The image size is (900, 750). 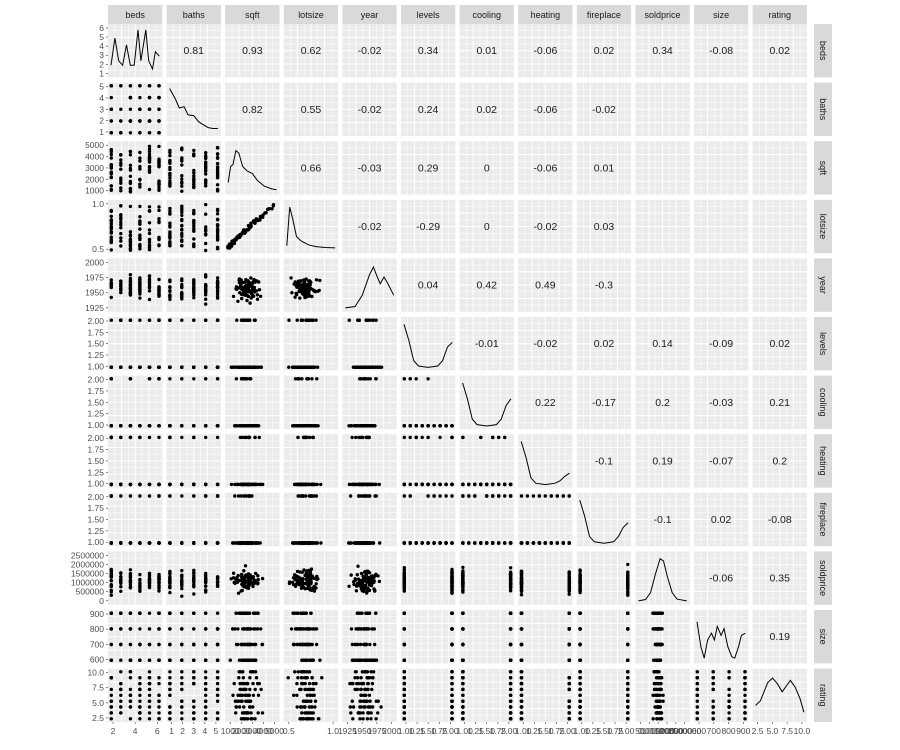 I want to click on panel-year-rating, so click(x=779, y=285).